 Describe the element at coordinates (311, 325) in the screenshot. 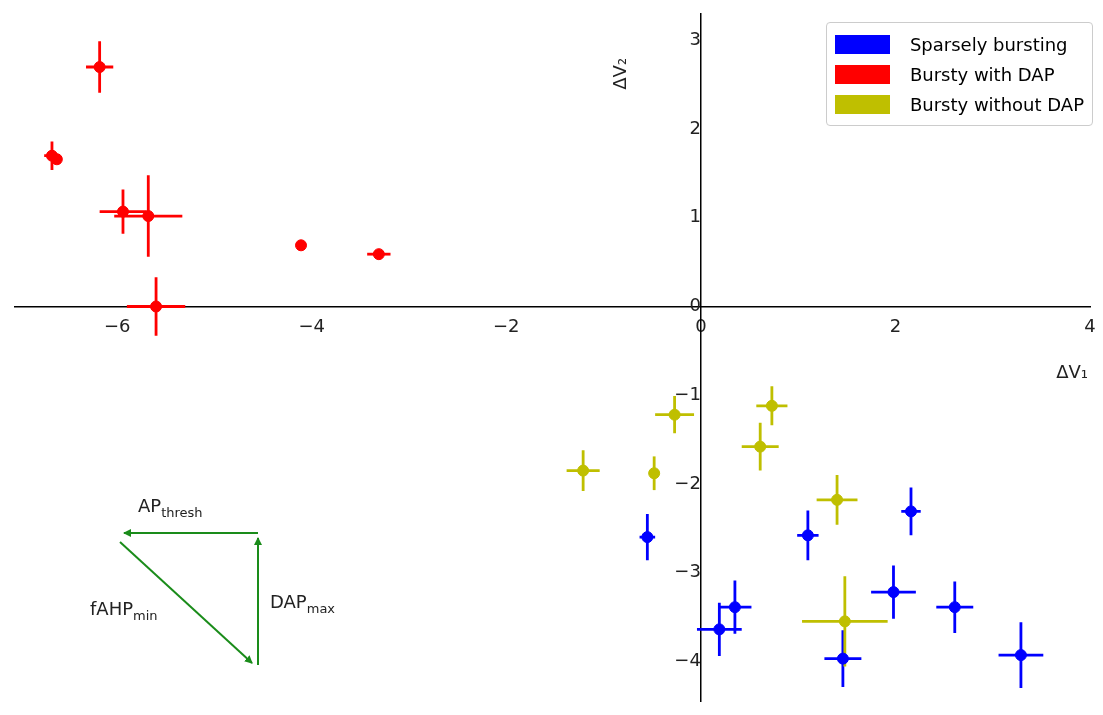

I see `x-tick-label: −4` at that location.